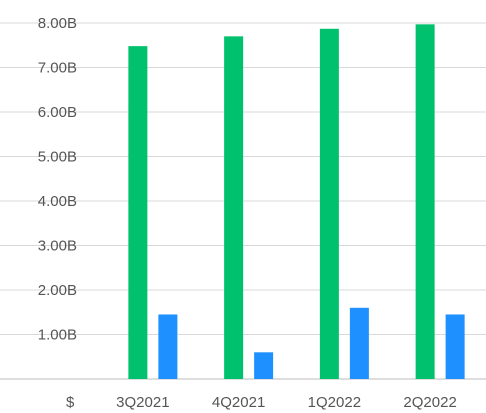 The height and width of the screenshot is (413, 486). What do you see at coordinates (455, 346) in the screenshot?
I see `bar-series-2-2Q2022` at bounding box center [455, 346].